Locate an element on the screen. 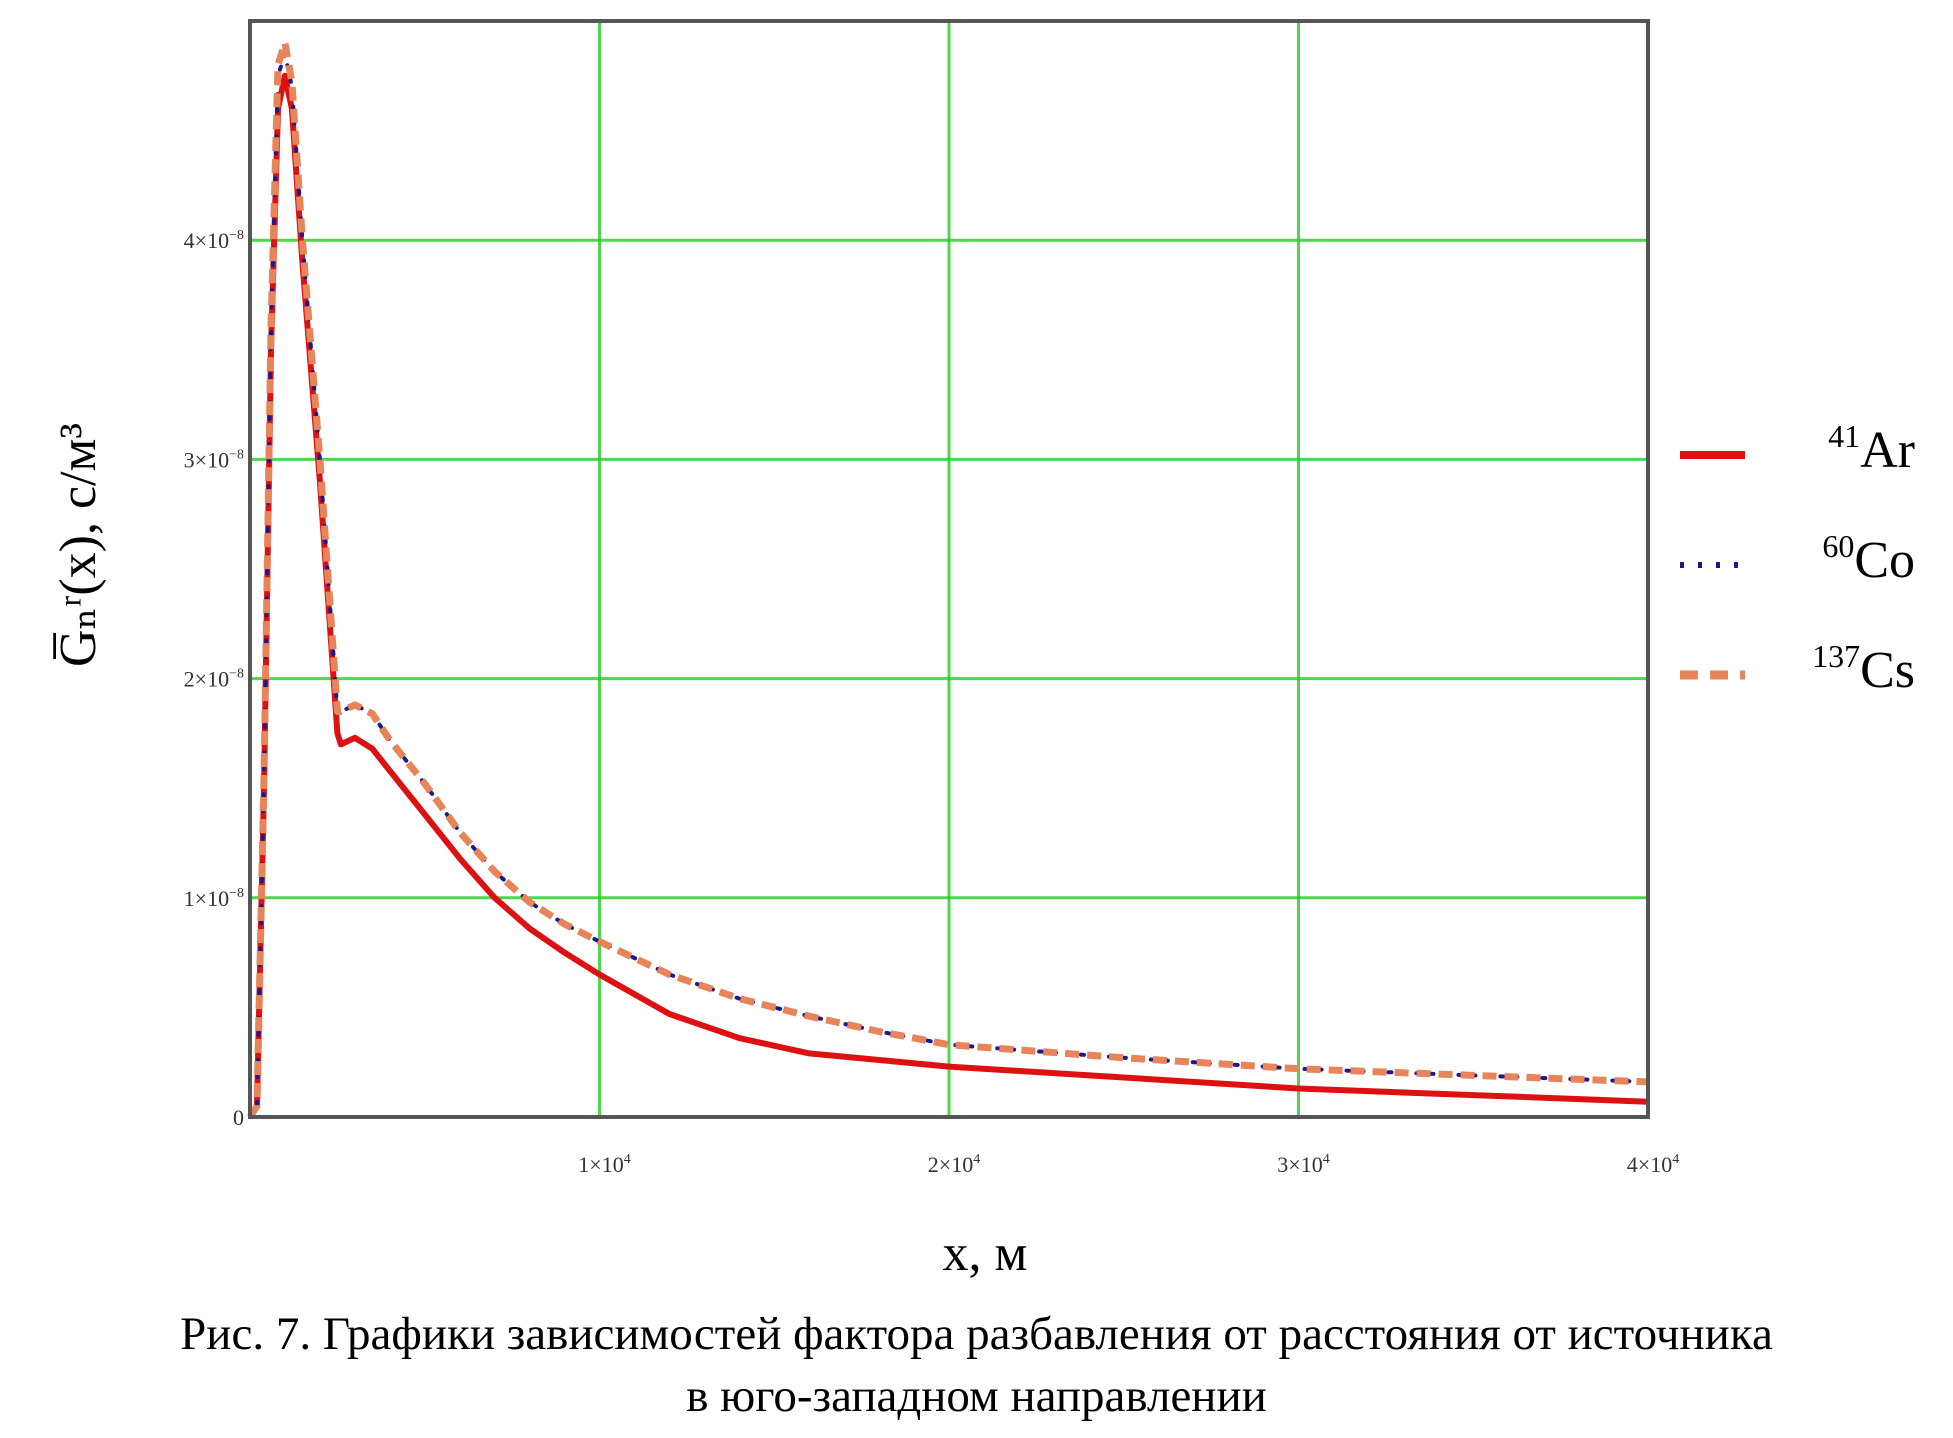 The height and width of the screenshot is (1438, 1953). legend-label-cs: 137Cs is located at coordinates (1863, 668).